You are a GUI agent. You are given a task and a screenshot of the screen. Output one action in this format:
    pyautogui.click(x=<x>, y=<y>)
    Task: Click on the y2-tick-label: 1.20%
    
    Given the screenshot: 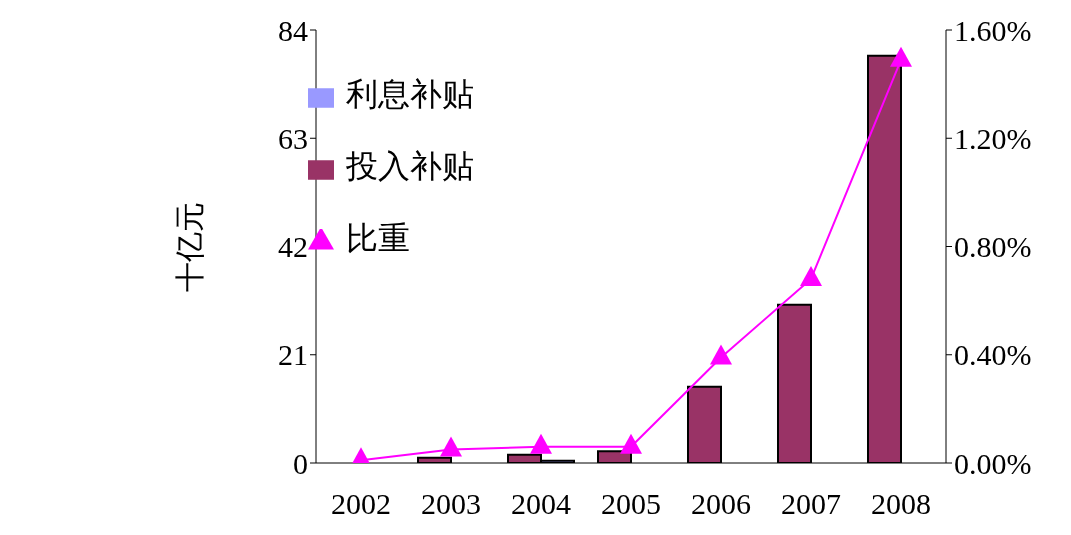 What is the action you would take?
    pyautogui.click(x=993, y=138)
    